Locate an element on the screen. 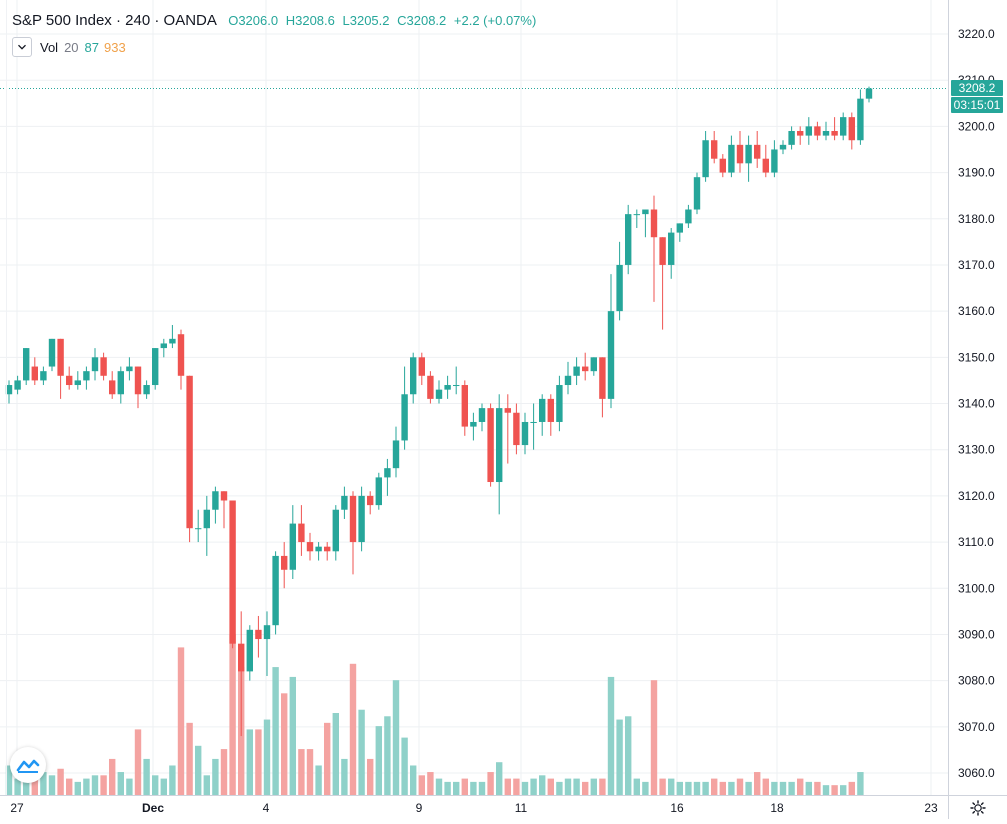 The width and height of the screenshot is (1007, 824). symbol-name: S&P 500 Index is located at coordinates (62, 20).